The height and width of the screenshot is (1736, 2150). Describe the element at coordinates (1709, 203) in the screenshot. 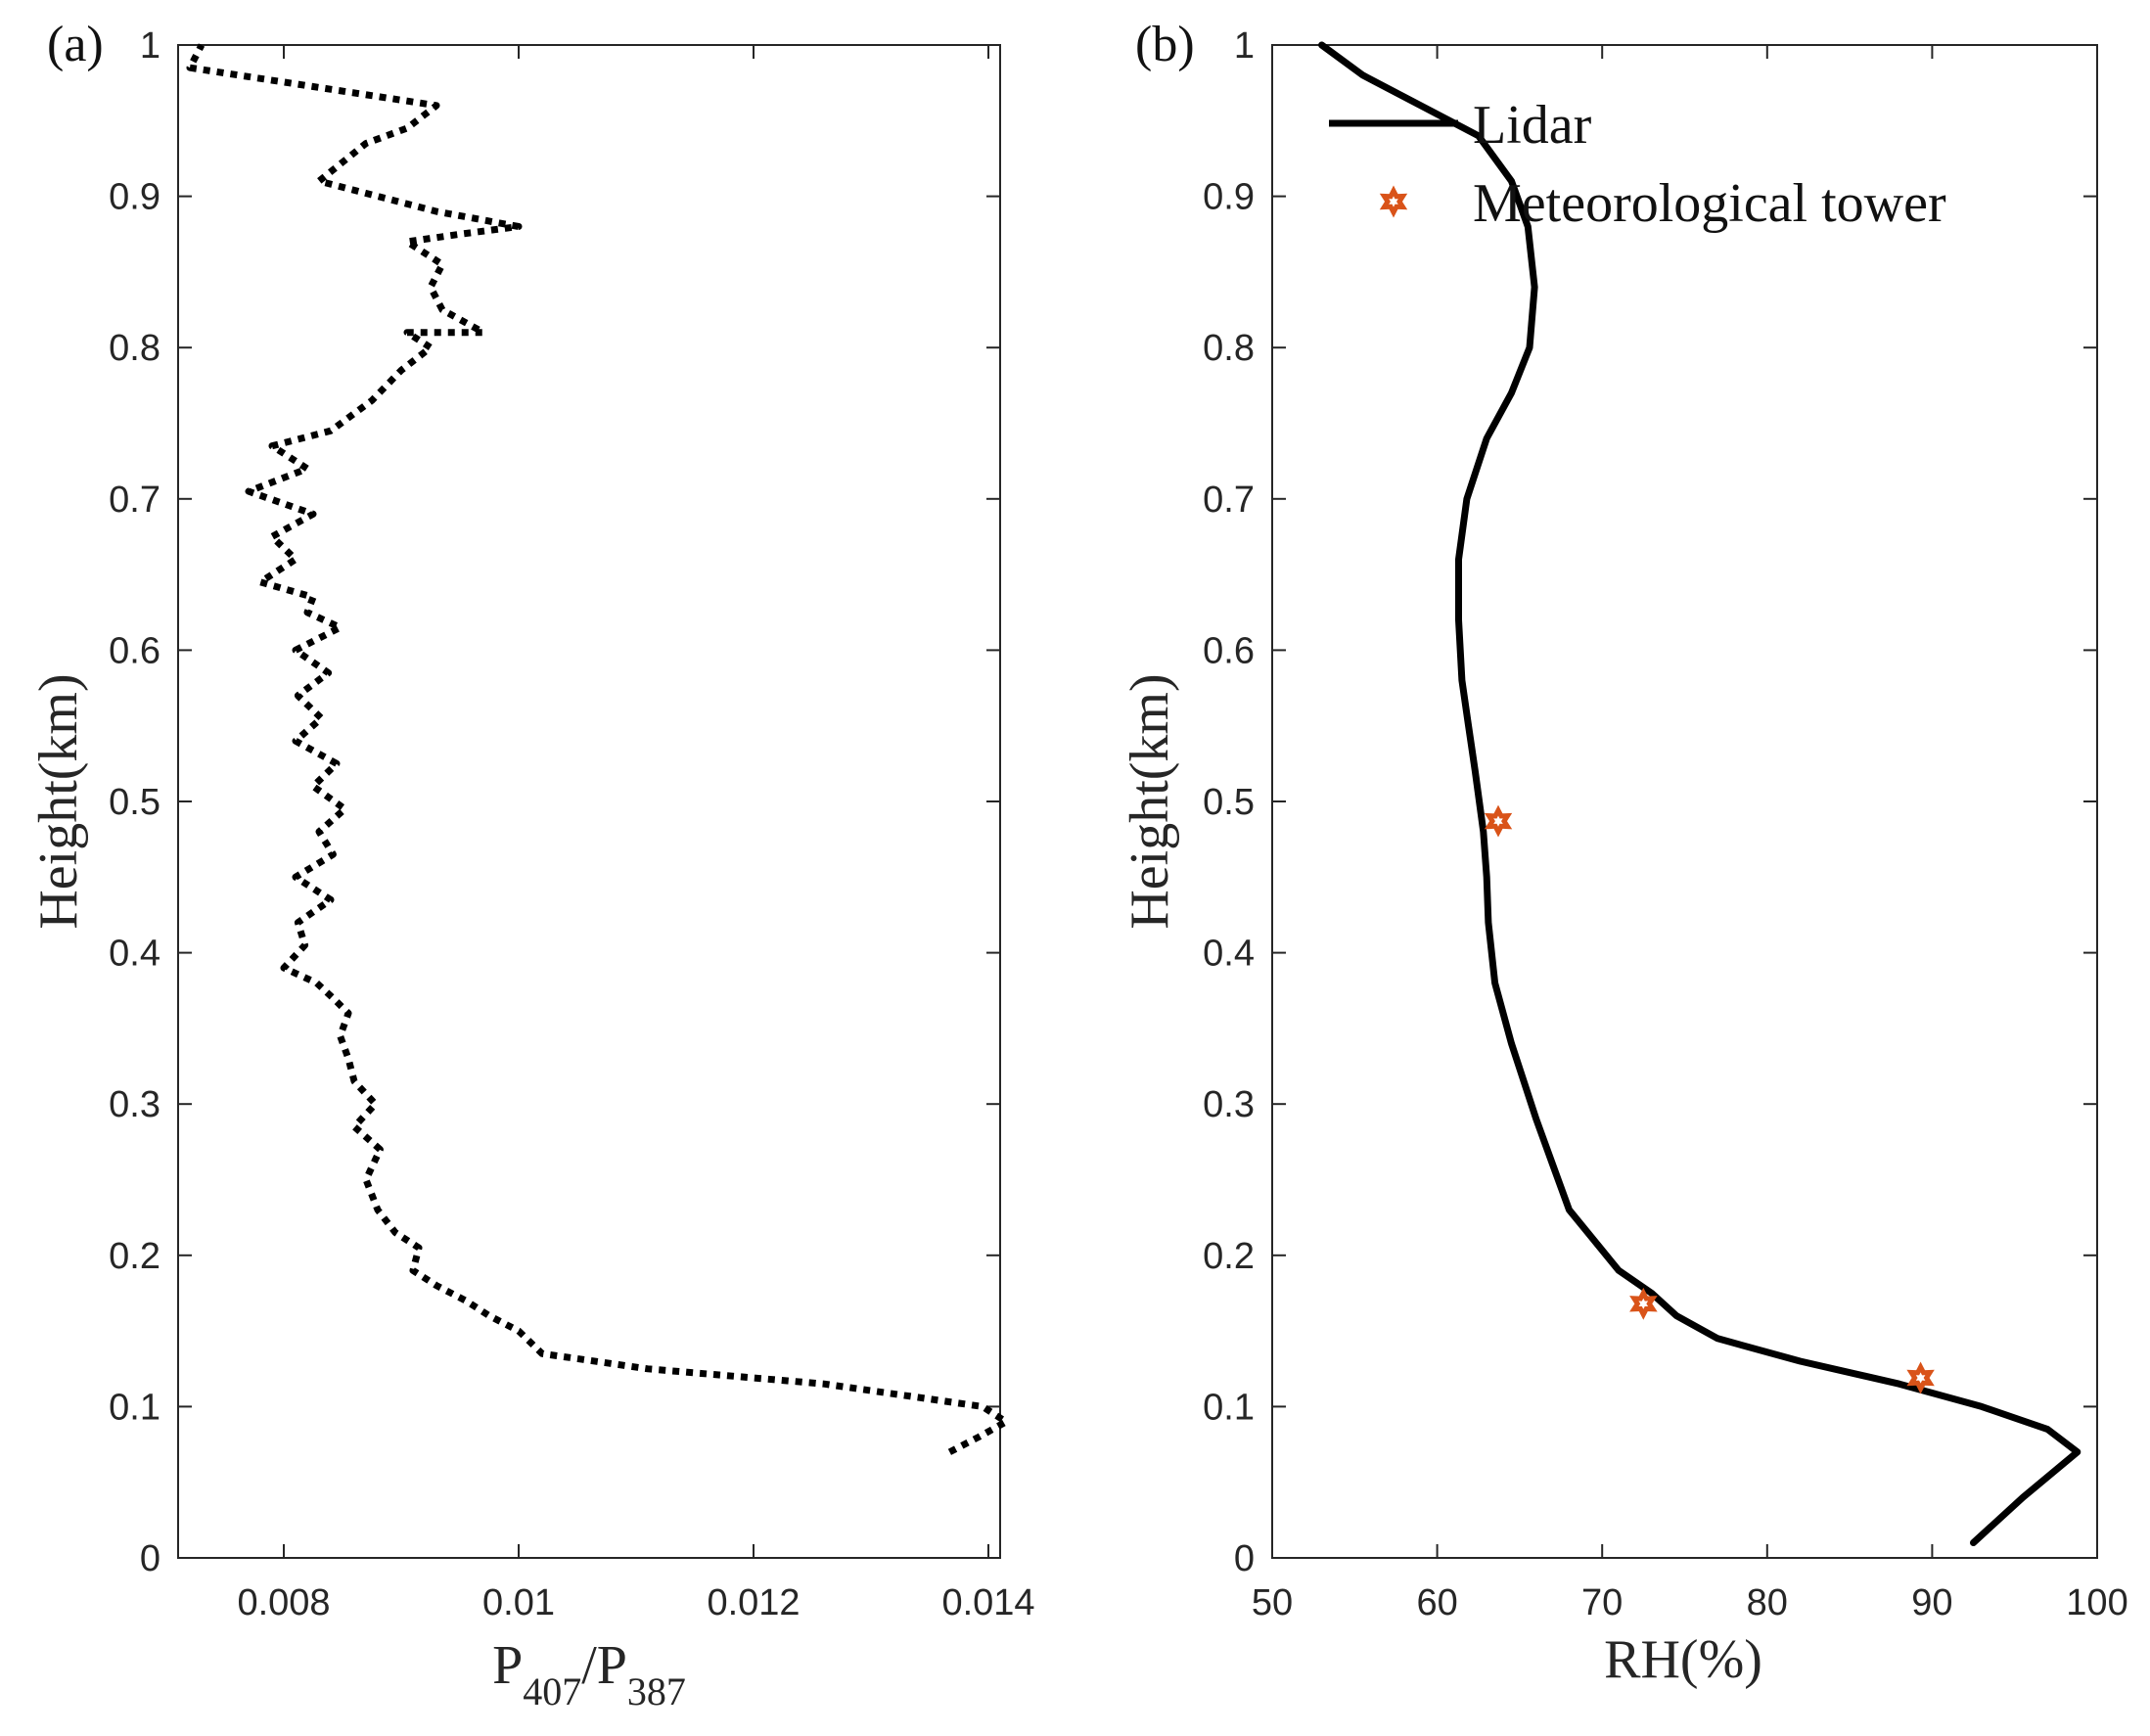

I see `legend-tower-label: Meteorological tower` at that location.